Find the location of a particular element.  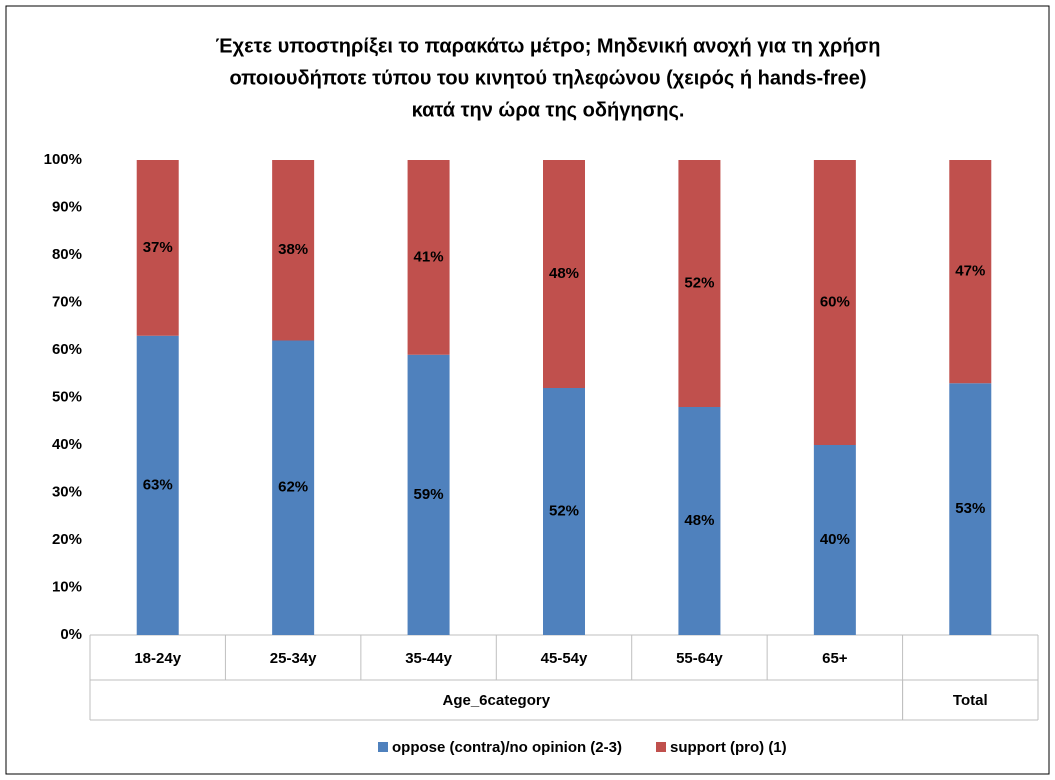

y-tick-label: 80% is located at coordinates (67, 254).